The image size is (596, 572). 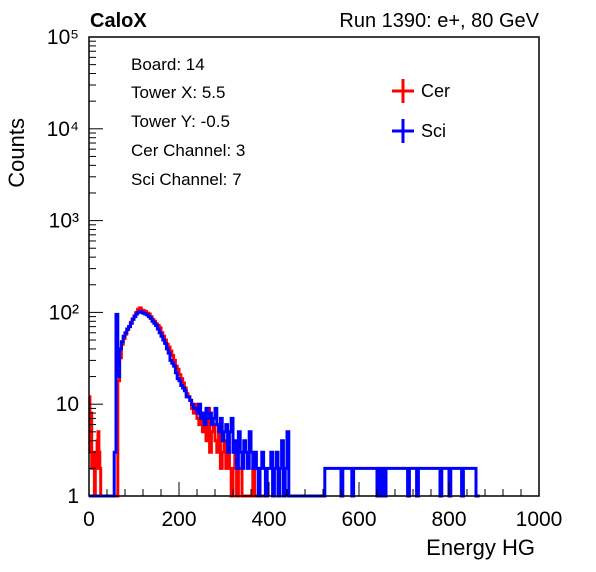 What do you see at coordinates (67, 404) in the screenshot?
I see `y-tick-label: 10` at bounding box center [67, 404].